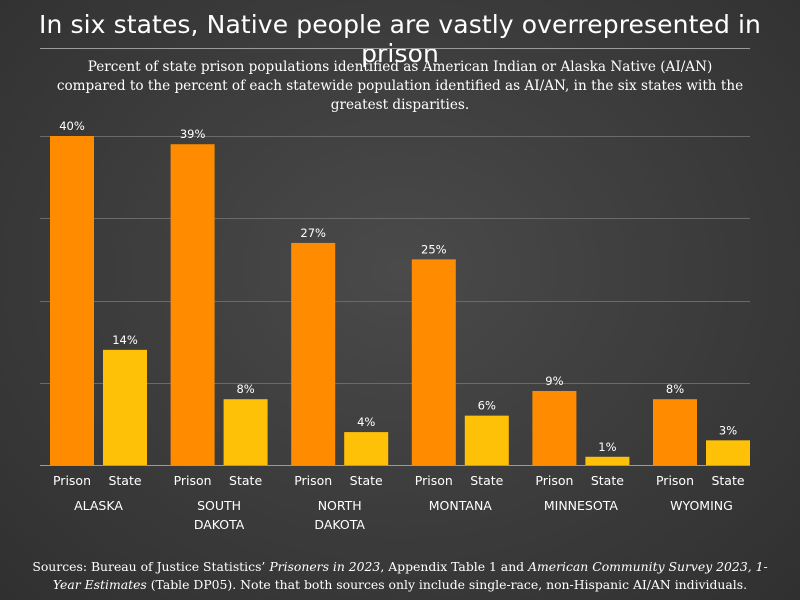 This screenshot has width=800, height=600. Describe the element at coordinates (607, 447) in the screenshot. I see `data-label: 1%` at that location.